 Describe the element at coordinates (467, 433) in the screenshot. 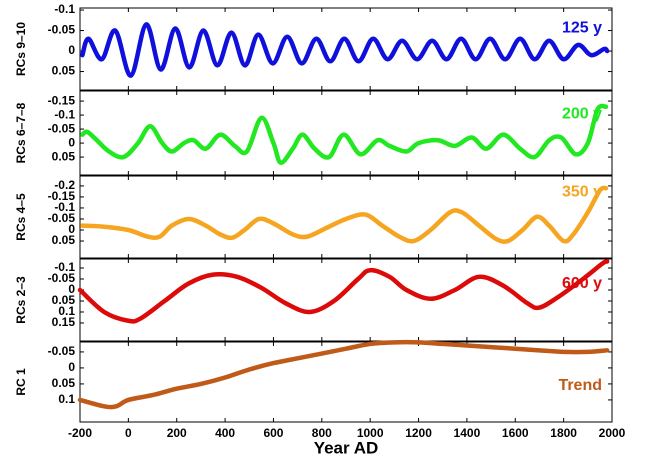

I see `x-tick-label: 1400` at that location.